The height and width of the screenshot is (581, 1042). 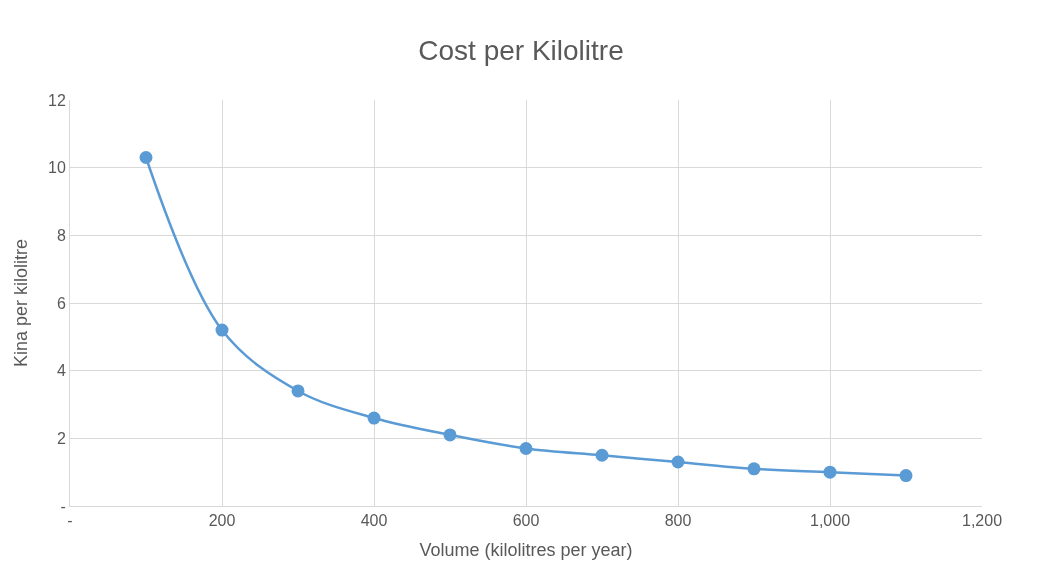 I want to click on y-tick-label: 4, so click(x=61, y=371).